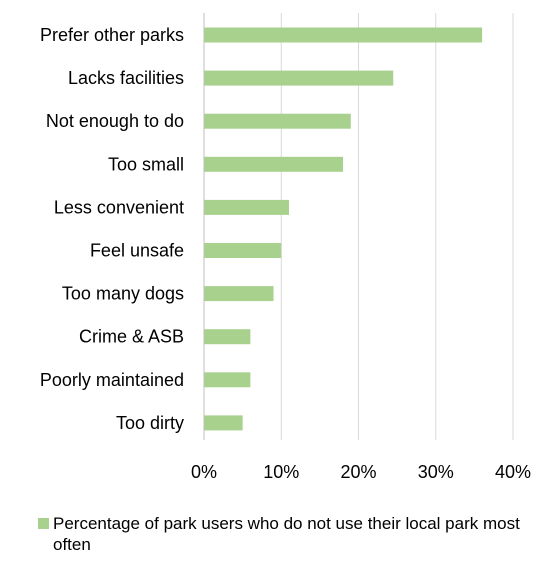 This screenshot has width=545, height=561. Describe the element at coordinates (137, 251) in the screenshot. I see `category-label: Feel unsafe` at that location.